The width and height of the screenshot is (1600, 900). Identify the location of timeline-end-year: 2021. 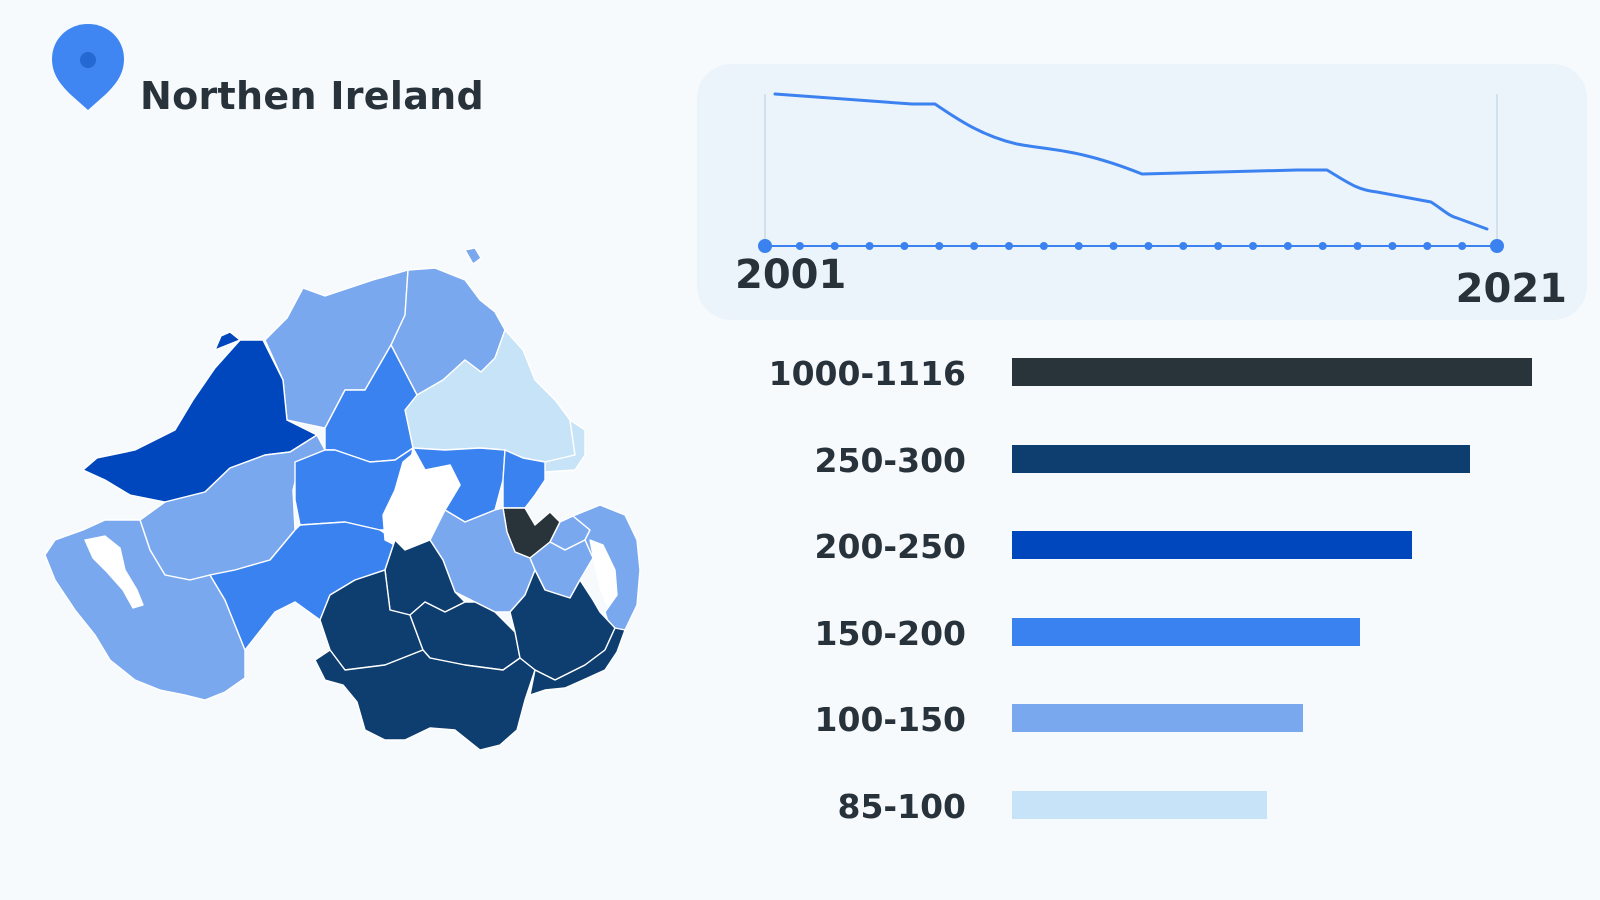
(1511, 289).